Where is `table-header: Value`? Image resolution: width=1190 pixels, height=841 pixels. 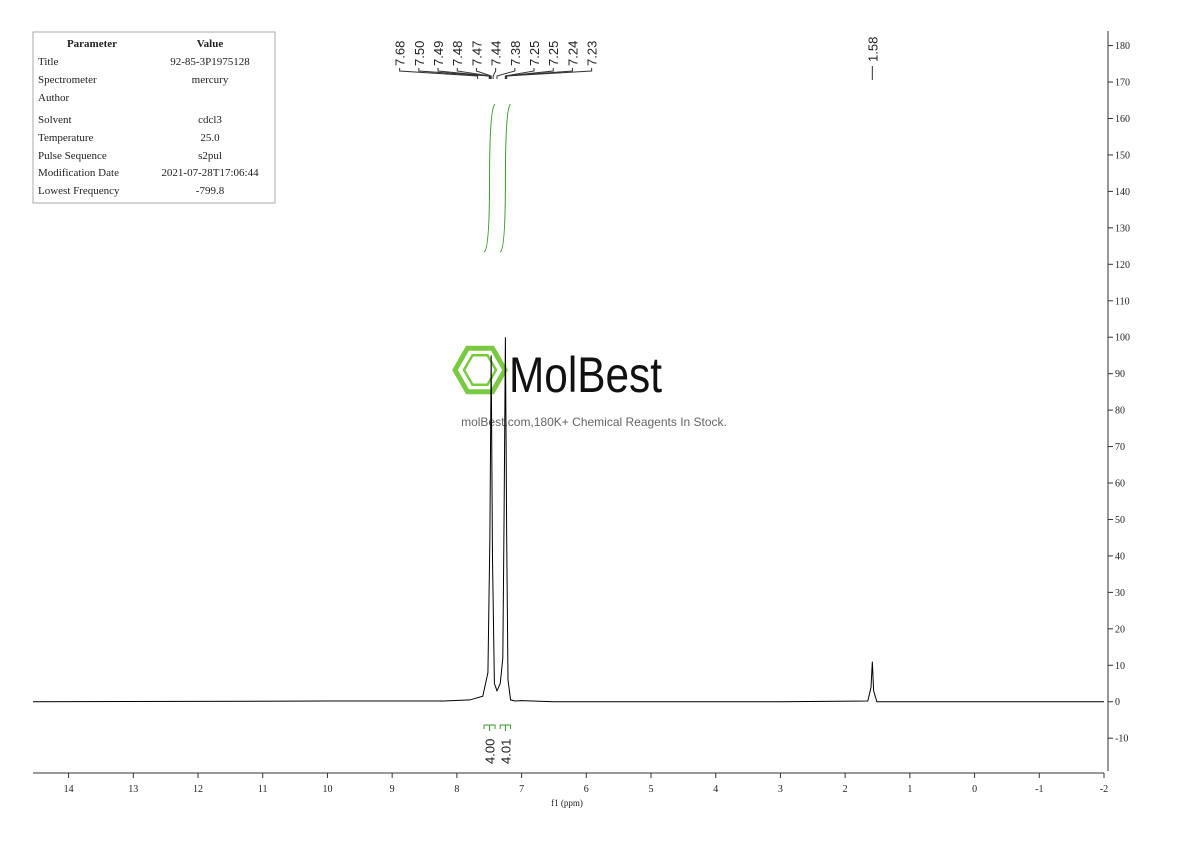
table-header: Value is located at coordinates (210, 44).